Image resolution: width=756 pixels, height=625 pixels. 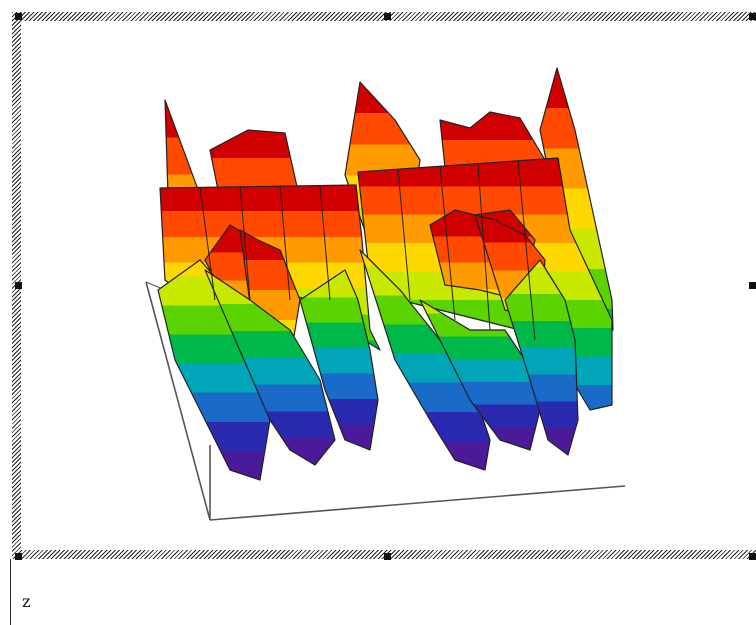 I want to click on resize-handle-top-left, so click(x=18, y=16).